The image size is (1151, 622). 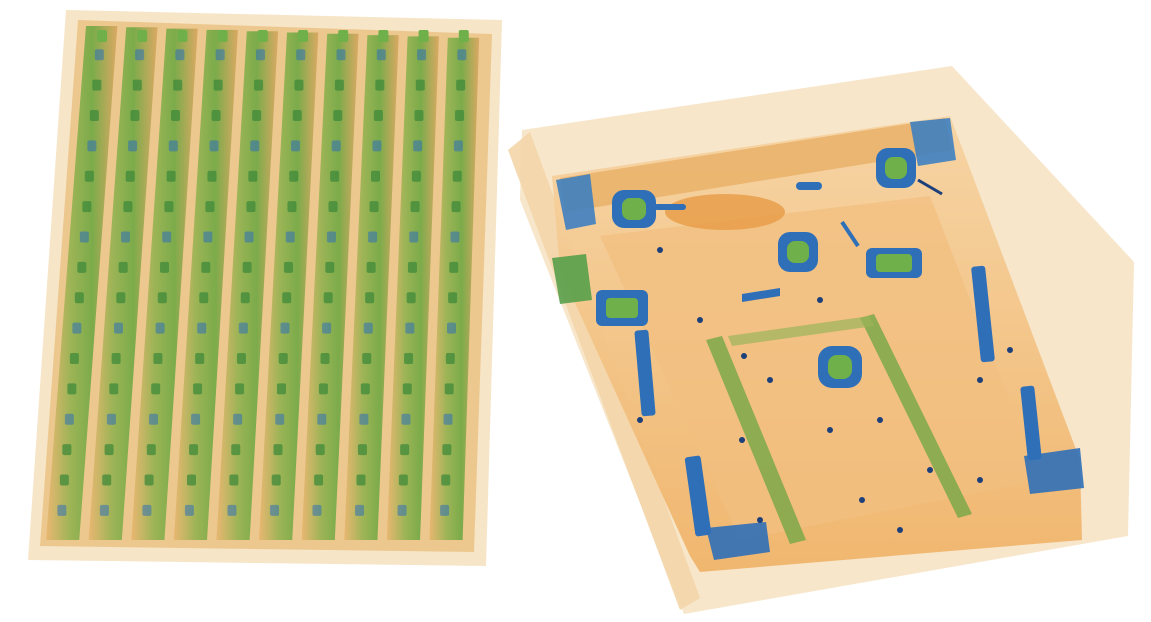 What do you see at coordinates (1054, 471) in the screenshot?
I see `corner-bracket-br` at bounding box center [1054, 471].